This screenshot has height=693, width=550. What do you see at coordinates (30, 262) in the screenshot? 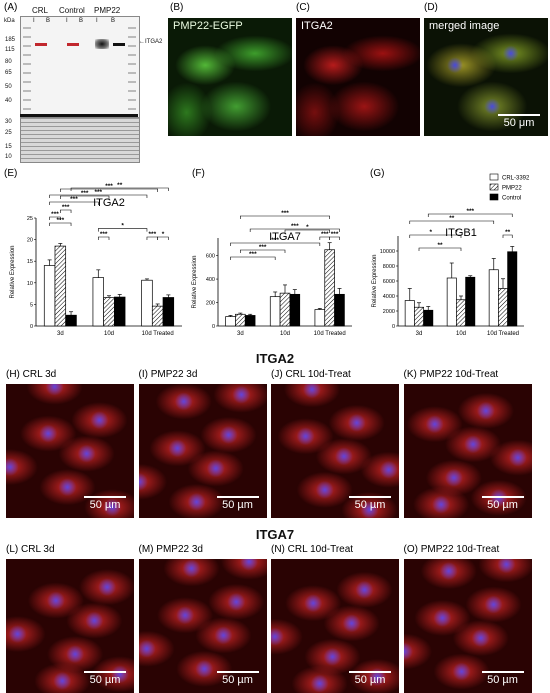
I see `y-tick-label: 15` at bounding box center [30, 262].